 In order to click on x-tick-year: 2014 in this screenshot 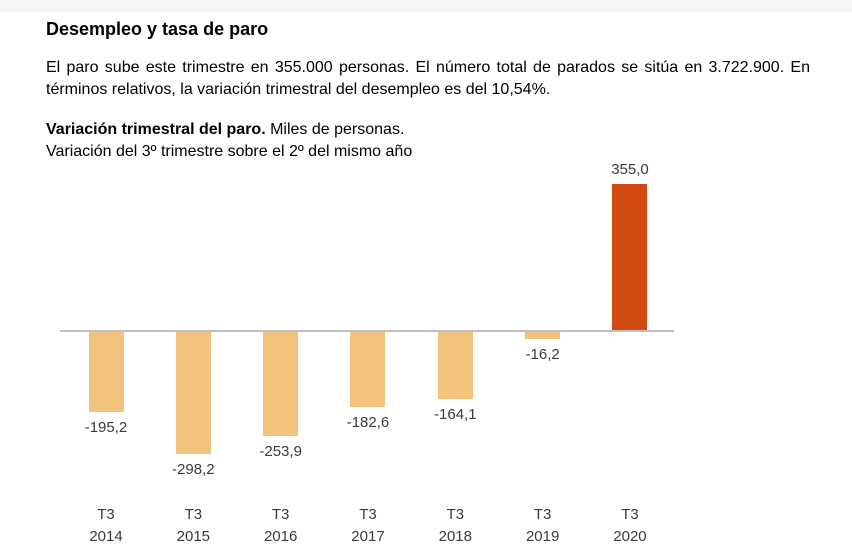, I will do `click(106, 536)`.